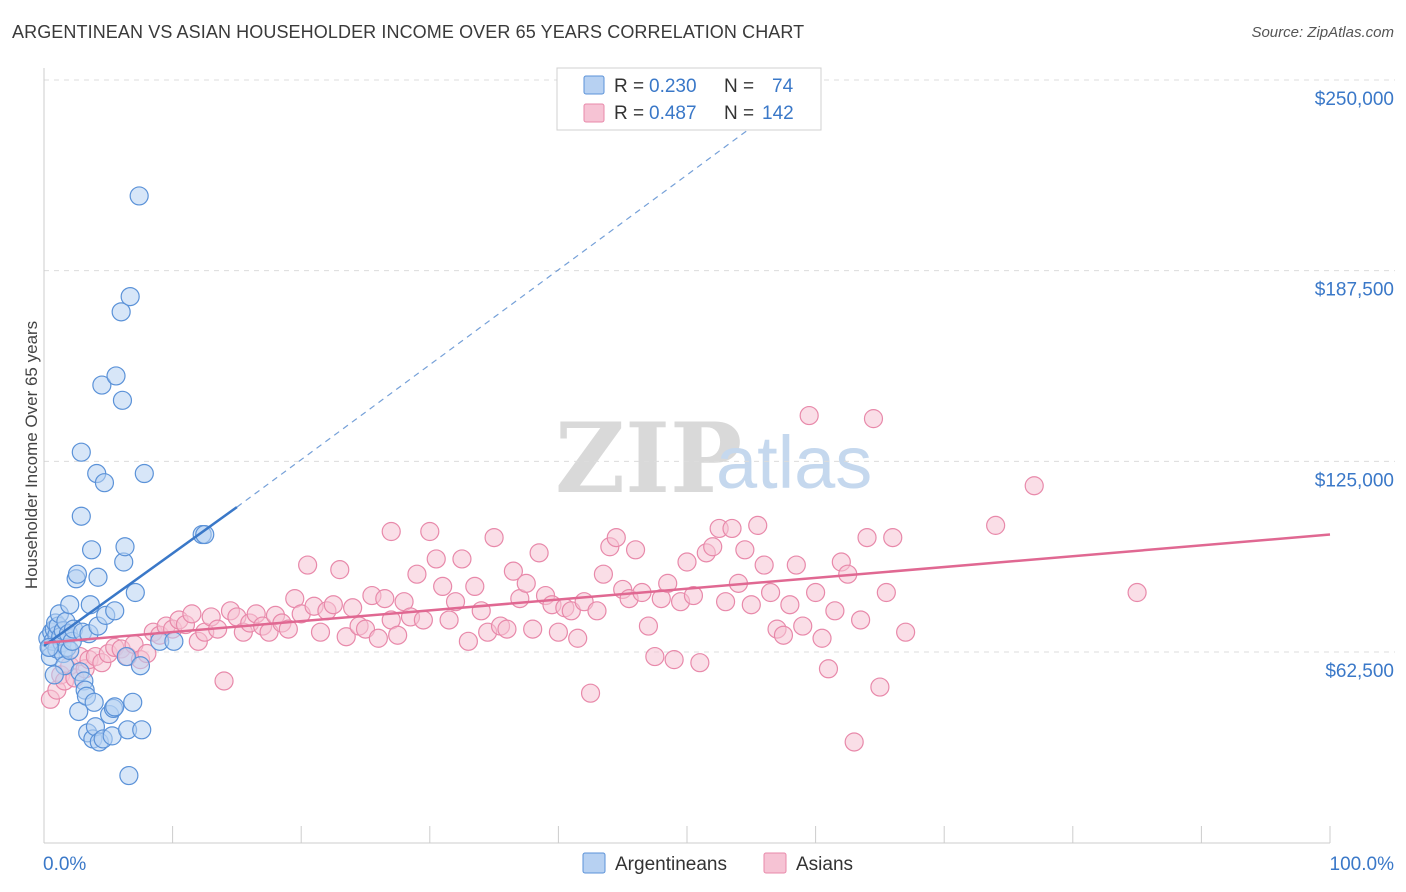 Image resolution: width=1406 pixels, height=892 pixels. What do you see at coordinates (778, 113) in the screenshot?
I see `legend-n-value-2: 142` at bounding box center [778, 113].